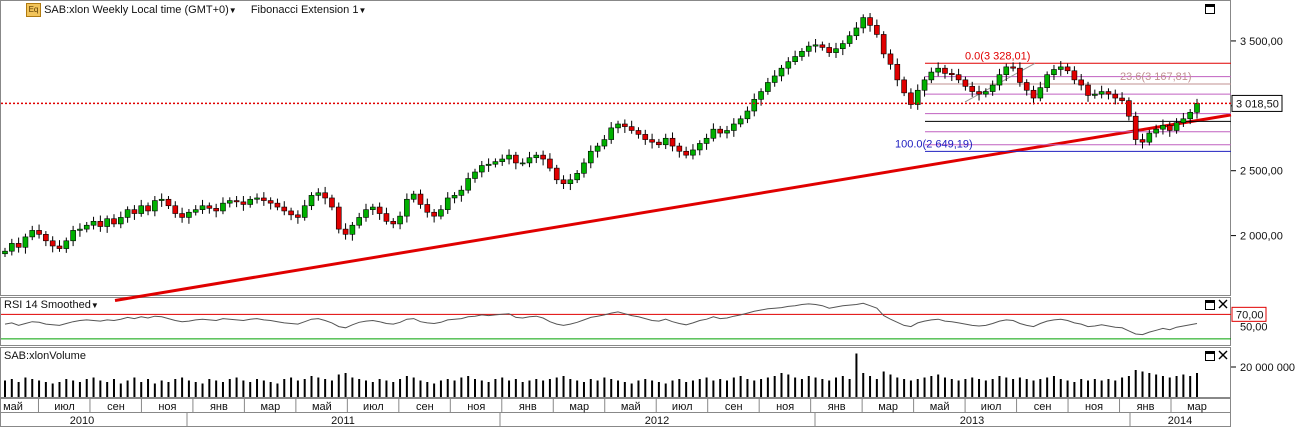 This screenshot has height=427, width=1316. What do you see at coordinates (47, 305) in the screenshot?
I see `rsi-title: RSI 14 Smoothed` at bounding box center [47, 305].